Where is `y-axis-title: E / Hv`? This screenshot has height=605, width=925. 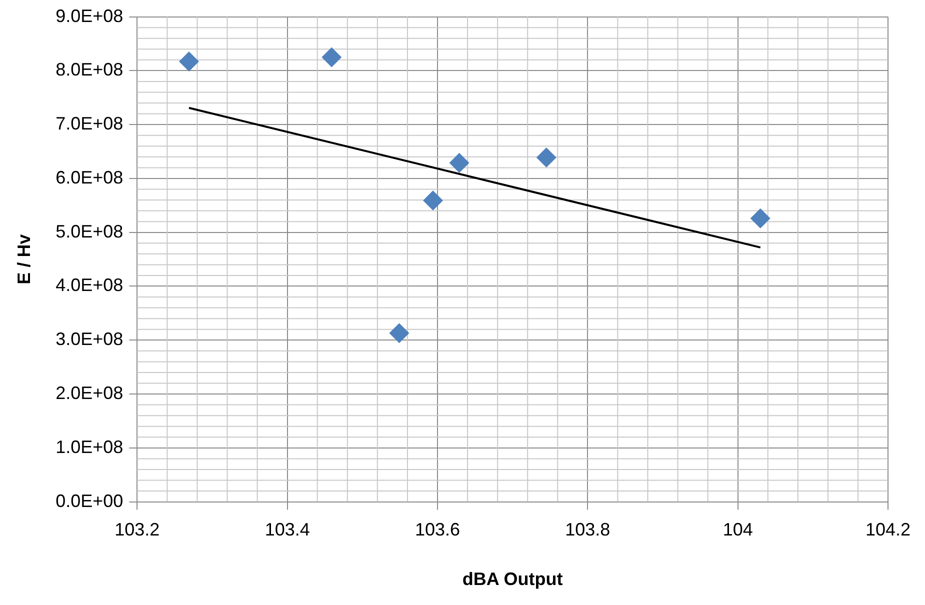 y-axis-title: E / Hv is located at coordinates (24, 259).